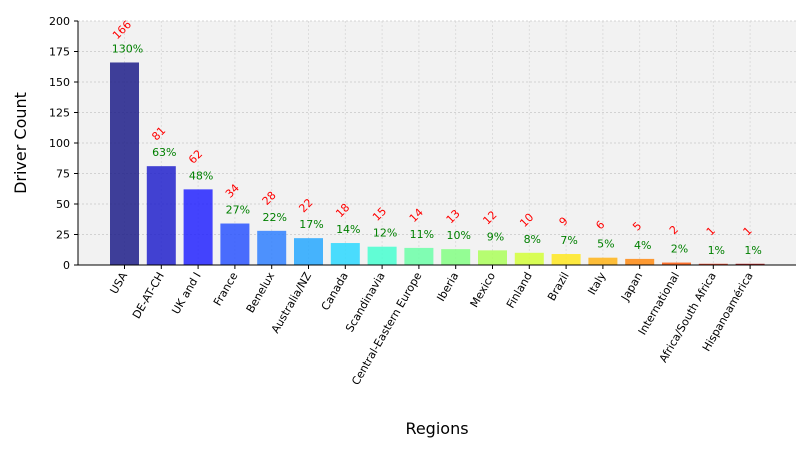 The height and width of the screenshot is (450, 810). I want to click on x-tick-label: Benelux, so click(261, 293).